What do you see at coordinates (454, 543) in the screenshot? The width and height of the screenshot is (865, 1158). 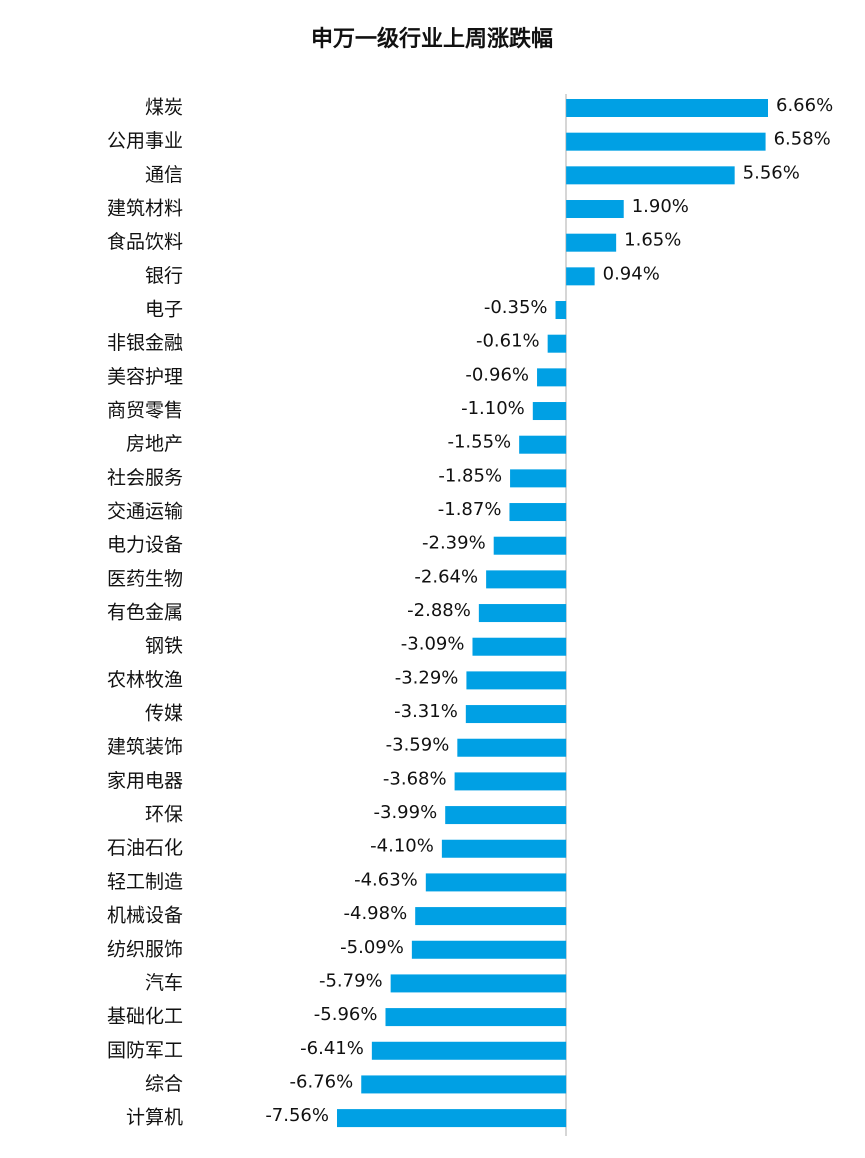 I see `value-label: -2.39%` at bounding box center [454, 543].